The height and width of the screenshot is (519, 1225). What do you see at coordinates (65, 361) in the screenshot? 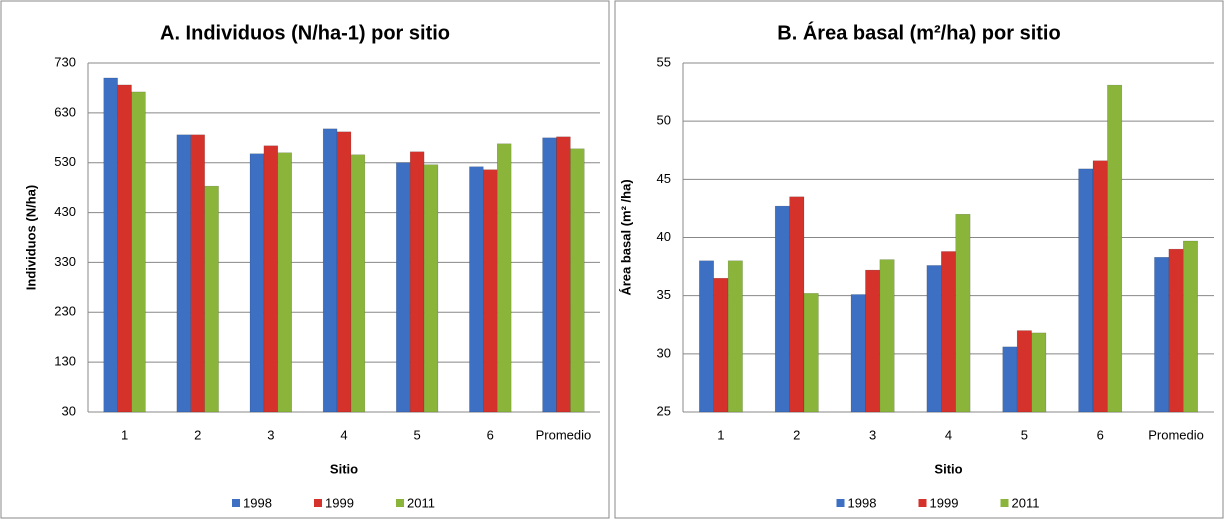
I see `y-tick-label: 130` at bounding box center [65, 361].